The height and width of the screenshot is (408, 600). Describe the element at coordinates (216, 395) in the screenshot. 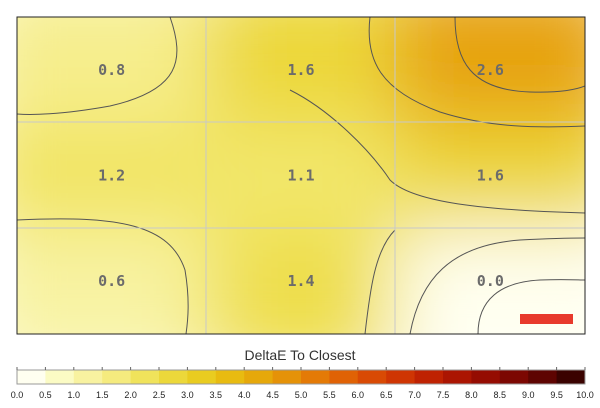

I see `colorbar-tick-label: 3.5` at that location.